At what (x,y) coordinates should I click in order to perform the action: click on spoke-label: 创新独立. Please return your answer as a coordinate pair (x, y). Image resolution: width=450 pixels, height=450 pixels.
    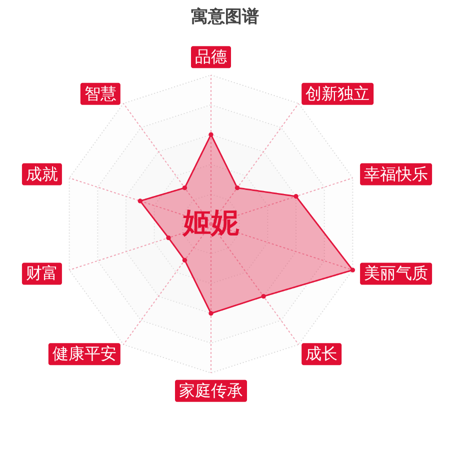
    Looking at the image, I should click on (338, 93).